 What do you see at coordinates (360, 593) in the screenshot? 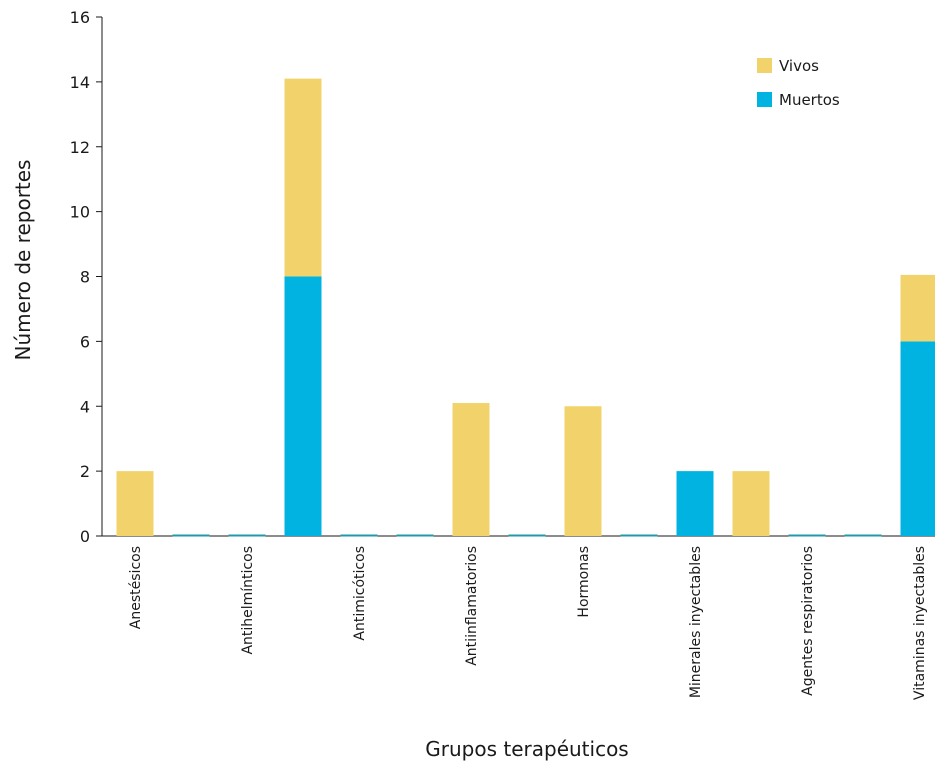
I see `category-label: Antimicóticos` at bounding box center [360, 593].